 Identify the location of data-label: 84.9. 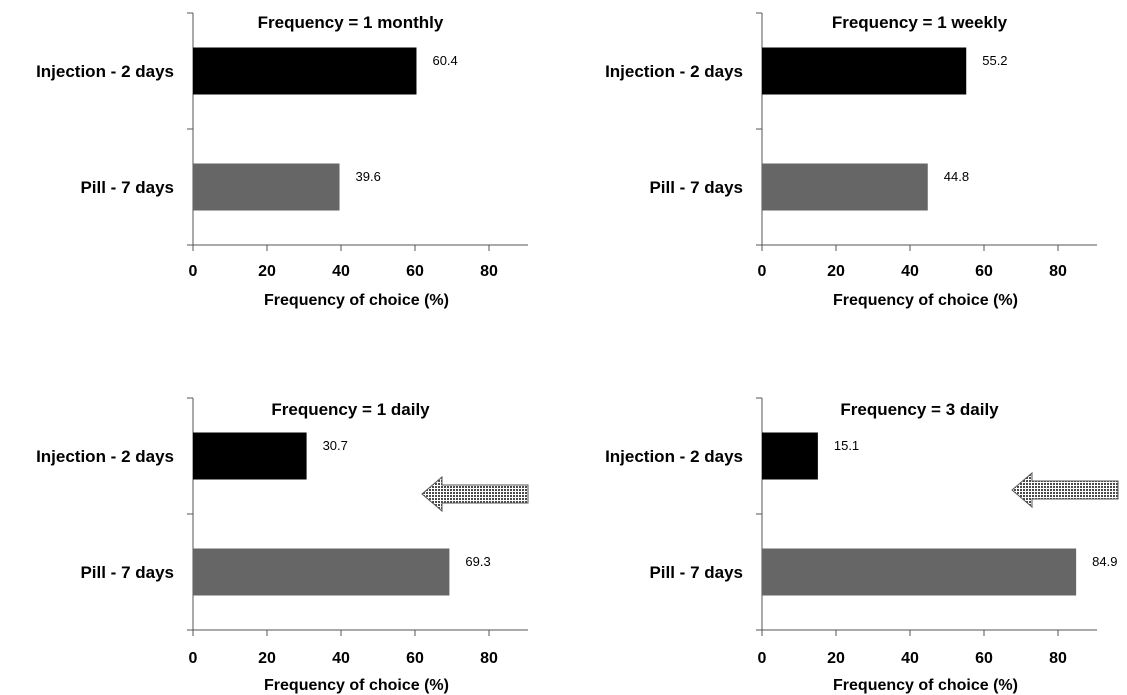
(1104, 561).